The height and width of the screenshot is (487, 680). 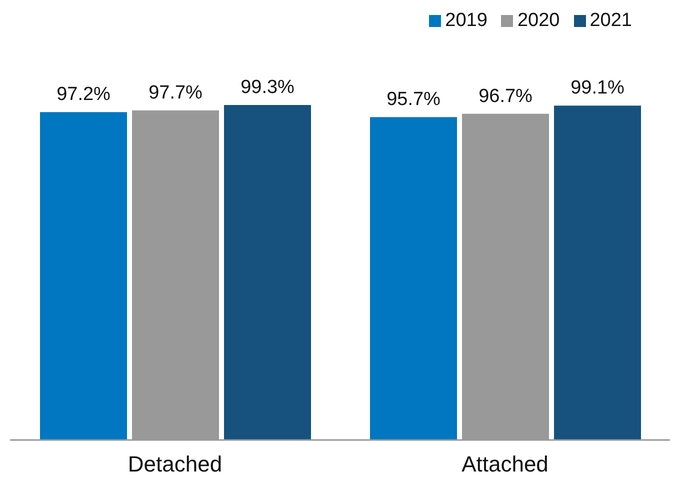 I want to click on data-label: 97.2%, so click(x=83, y=95).